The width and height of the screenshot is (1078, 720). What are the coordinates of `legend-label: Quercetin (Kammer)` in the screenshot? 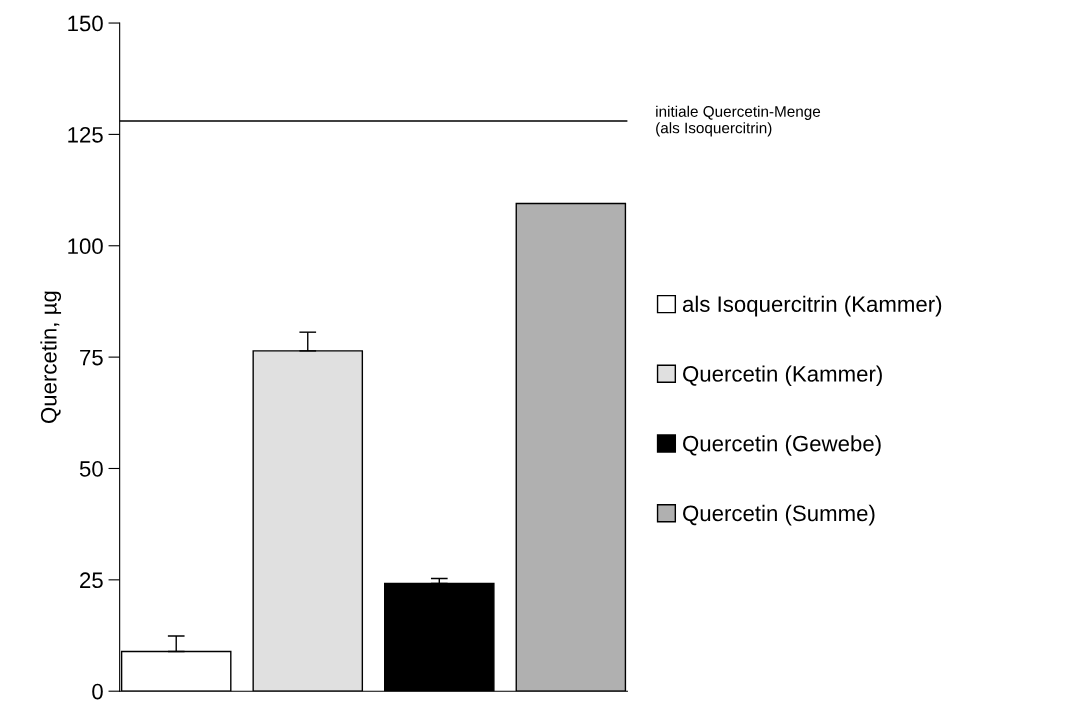 It's located at (782, 376).